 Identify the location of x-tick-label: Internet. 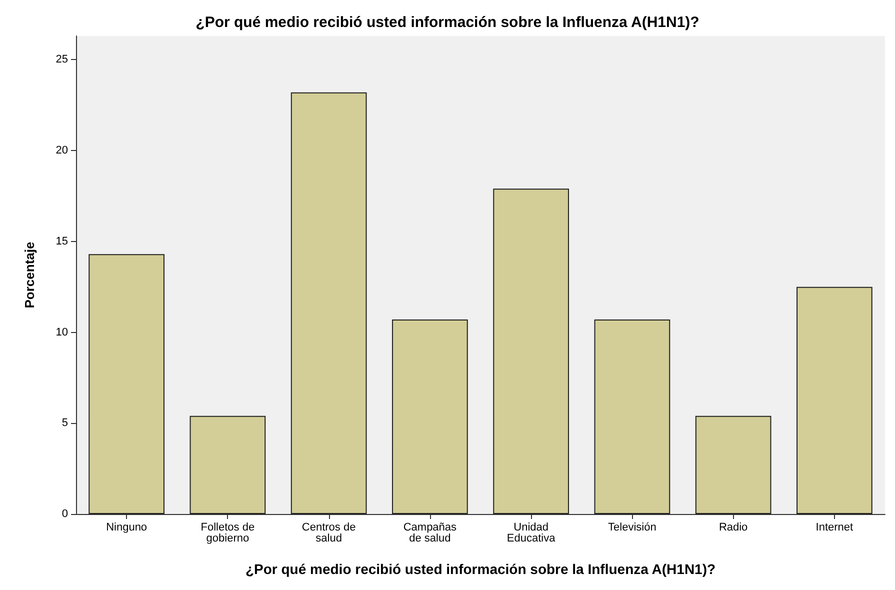
(835, 528).